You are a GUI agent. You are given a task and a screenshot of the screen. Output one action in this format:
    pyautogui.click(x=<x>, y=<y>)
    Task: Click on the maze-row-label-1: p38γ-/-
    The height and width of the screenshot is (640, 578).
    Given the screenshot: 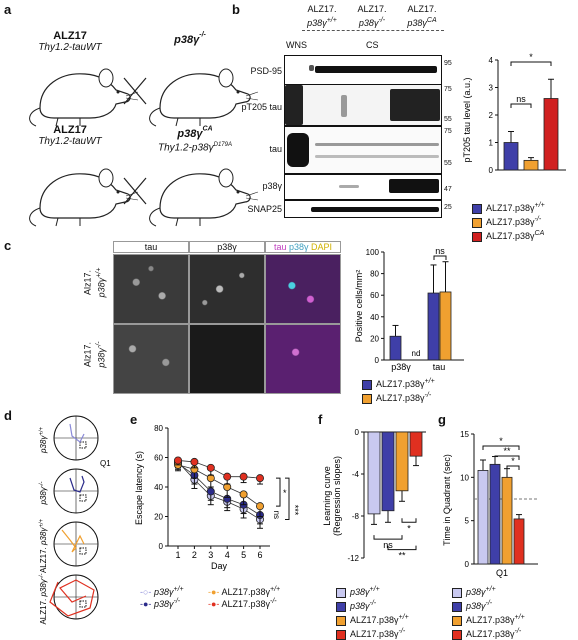 What is the action you would take?
    pyautogui.click(x=43, y=493)
    